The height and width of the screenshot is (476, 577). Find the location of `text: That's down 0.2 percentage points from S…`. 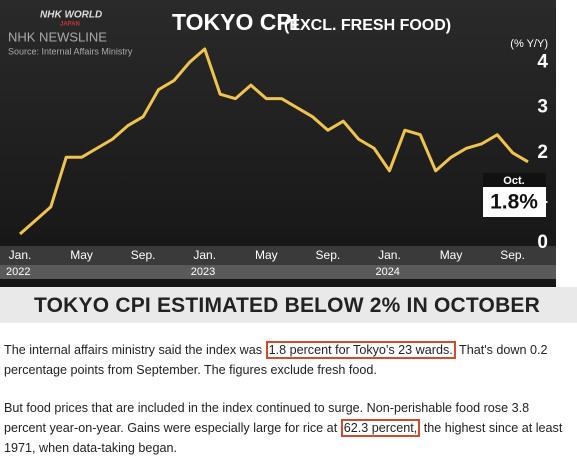

text: That's down 0.2 percentage points from S… is located at coordinates (276, 360).